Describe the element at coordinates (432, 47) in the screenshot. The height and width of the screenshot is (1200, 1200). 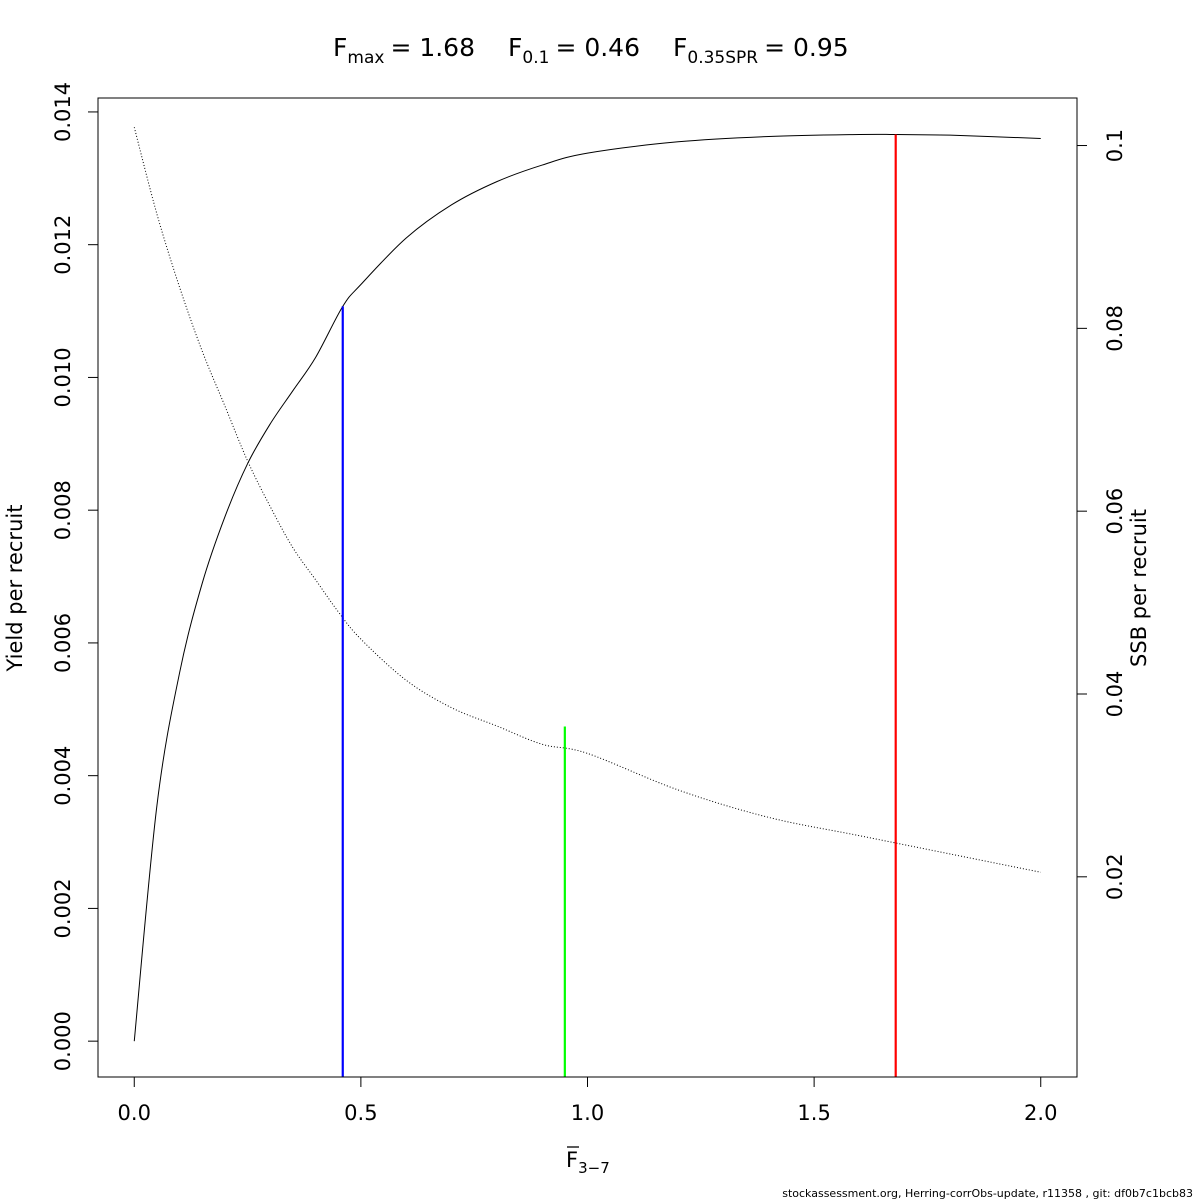
I see `title-fmax-value: = 1.68` at that location.